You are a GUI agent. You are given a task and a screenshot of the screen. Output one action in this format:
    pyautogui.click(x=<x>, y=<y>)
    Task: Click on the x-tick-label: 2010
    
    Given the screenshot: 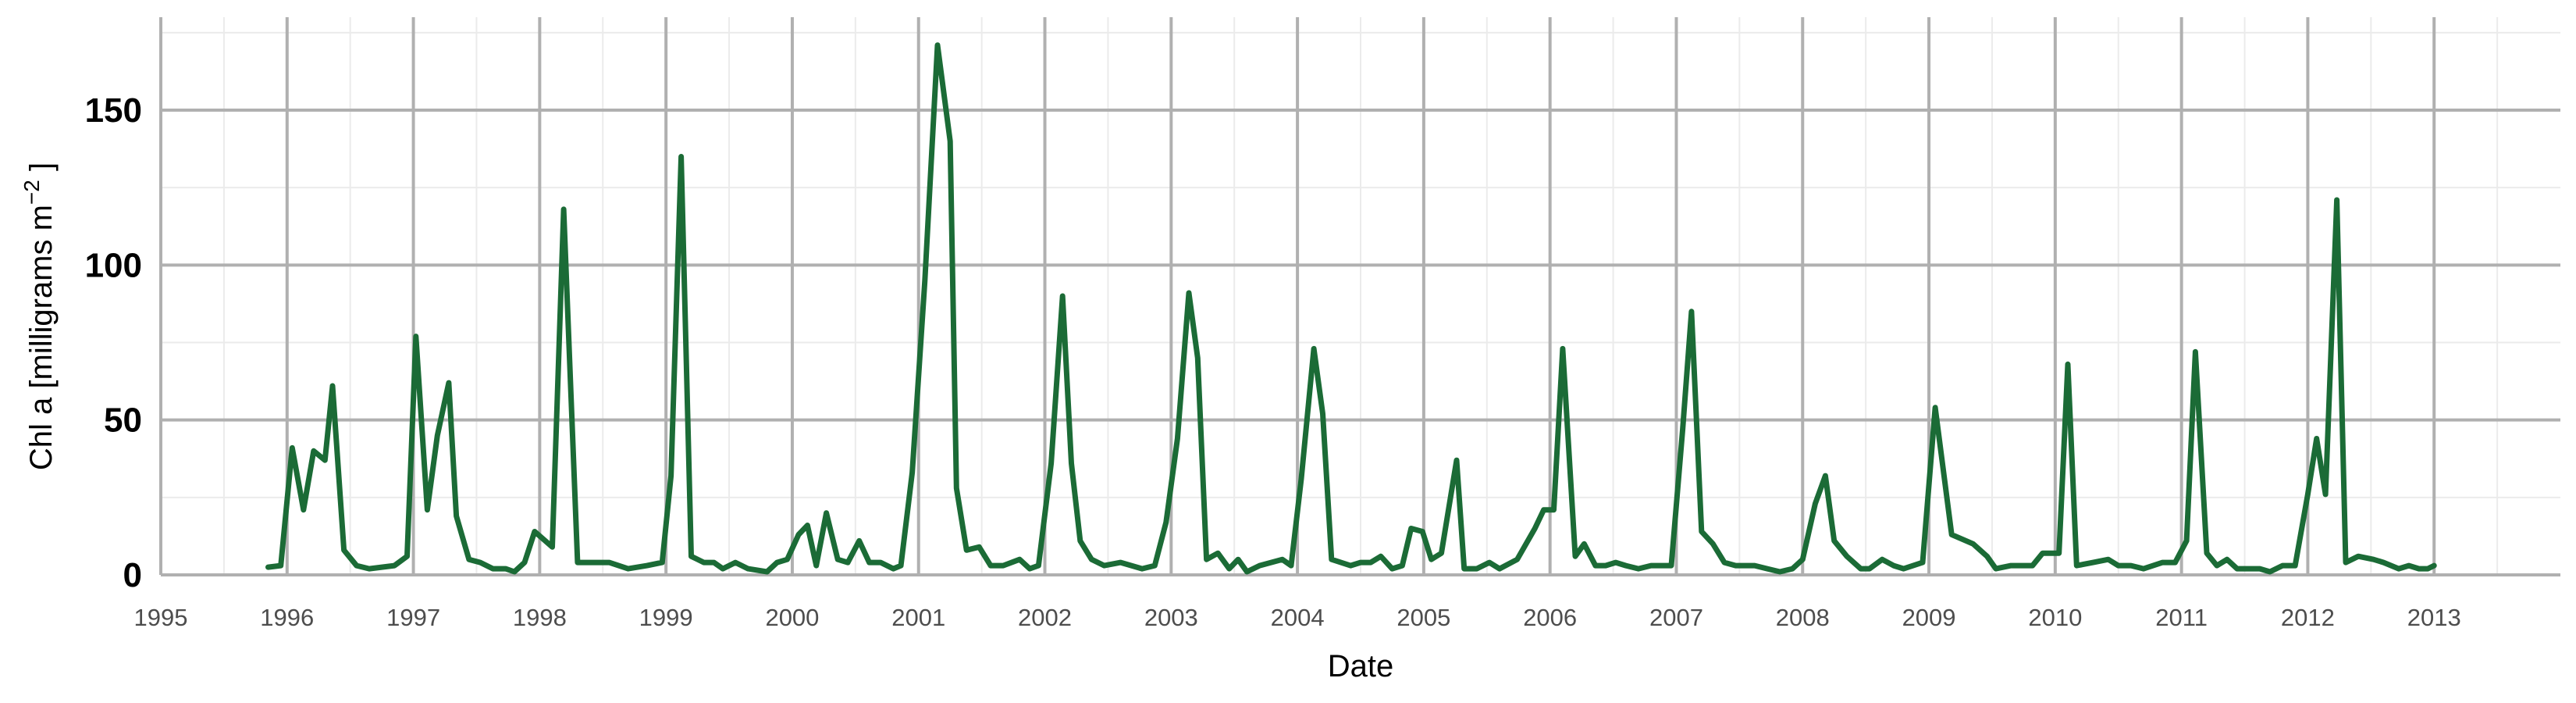 What is the action you would take?
    pyautogui.click(x=2055, y=617)
    